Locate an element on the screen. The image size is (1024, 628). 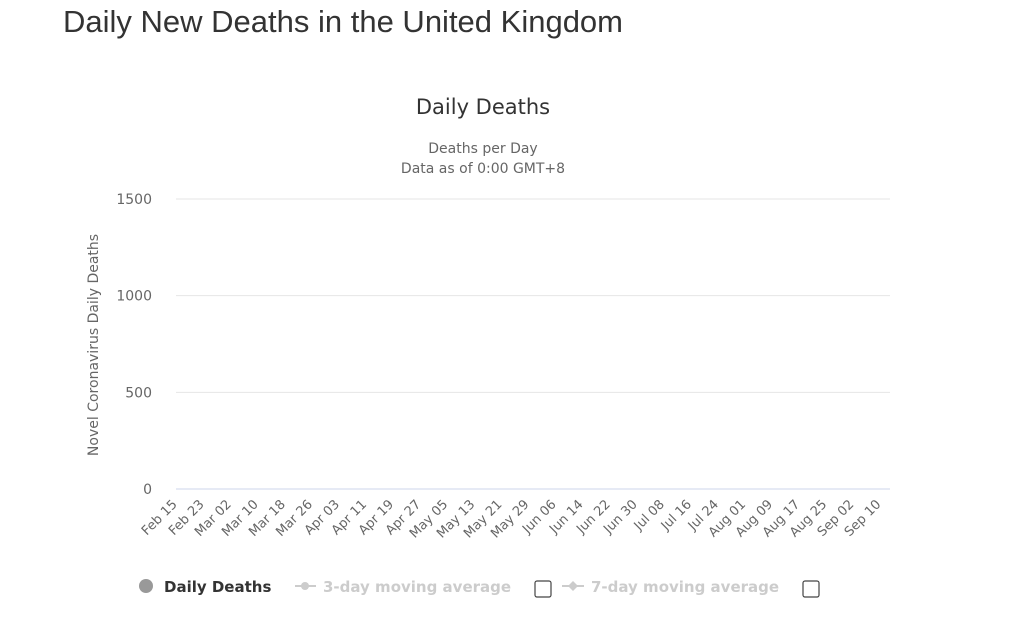
y-tick-label: 0 is located at coordinates (147, 490).